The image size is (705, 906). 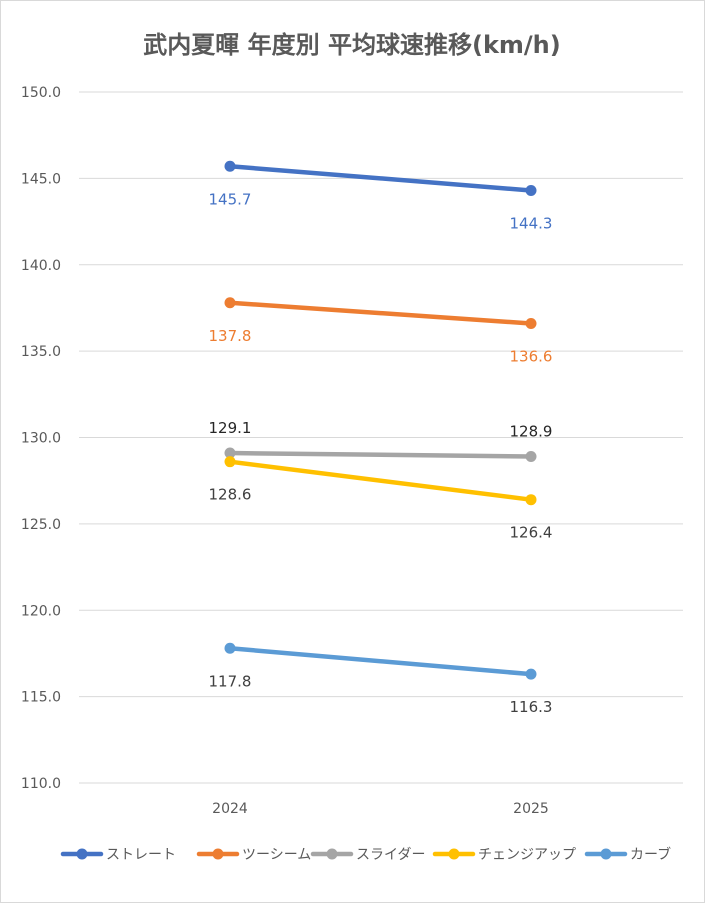 I want to click on y-tick-label: 130.0, so click(x=41, y=439).